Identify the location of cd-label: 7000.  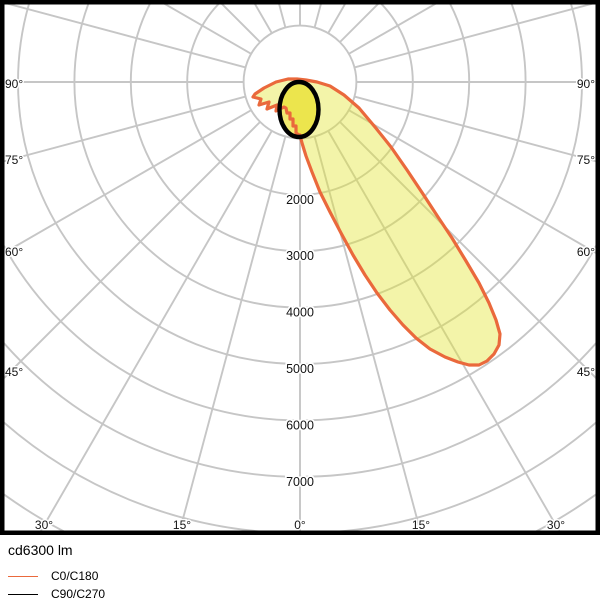
(300, 482).